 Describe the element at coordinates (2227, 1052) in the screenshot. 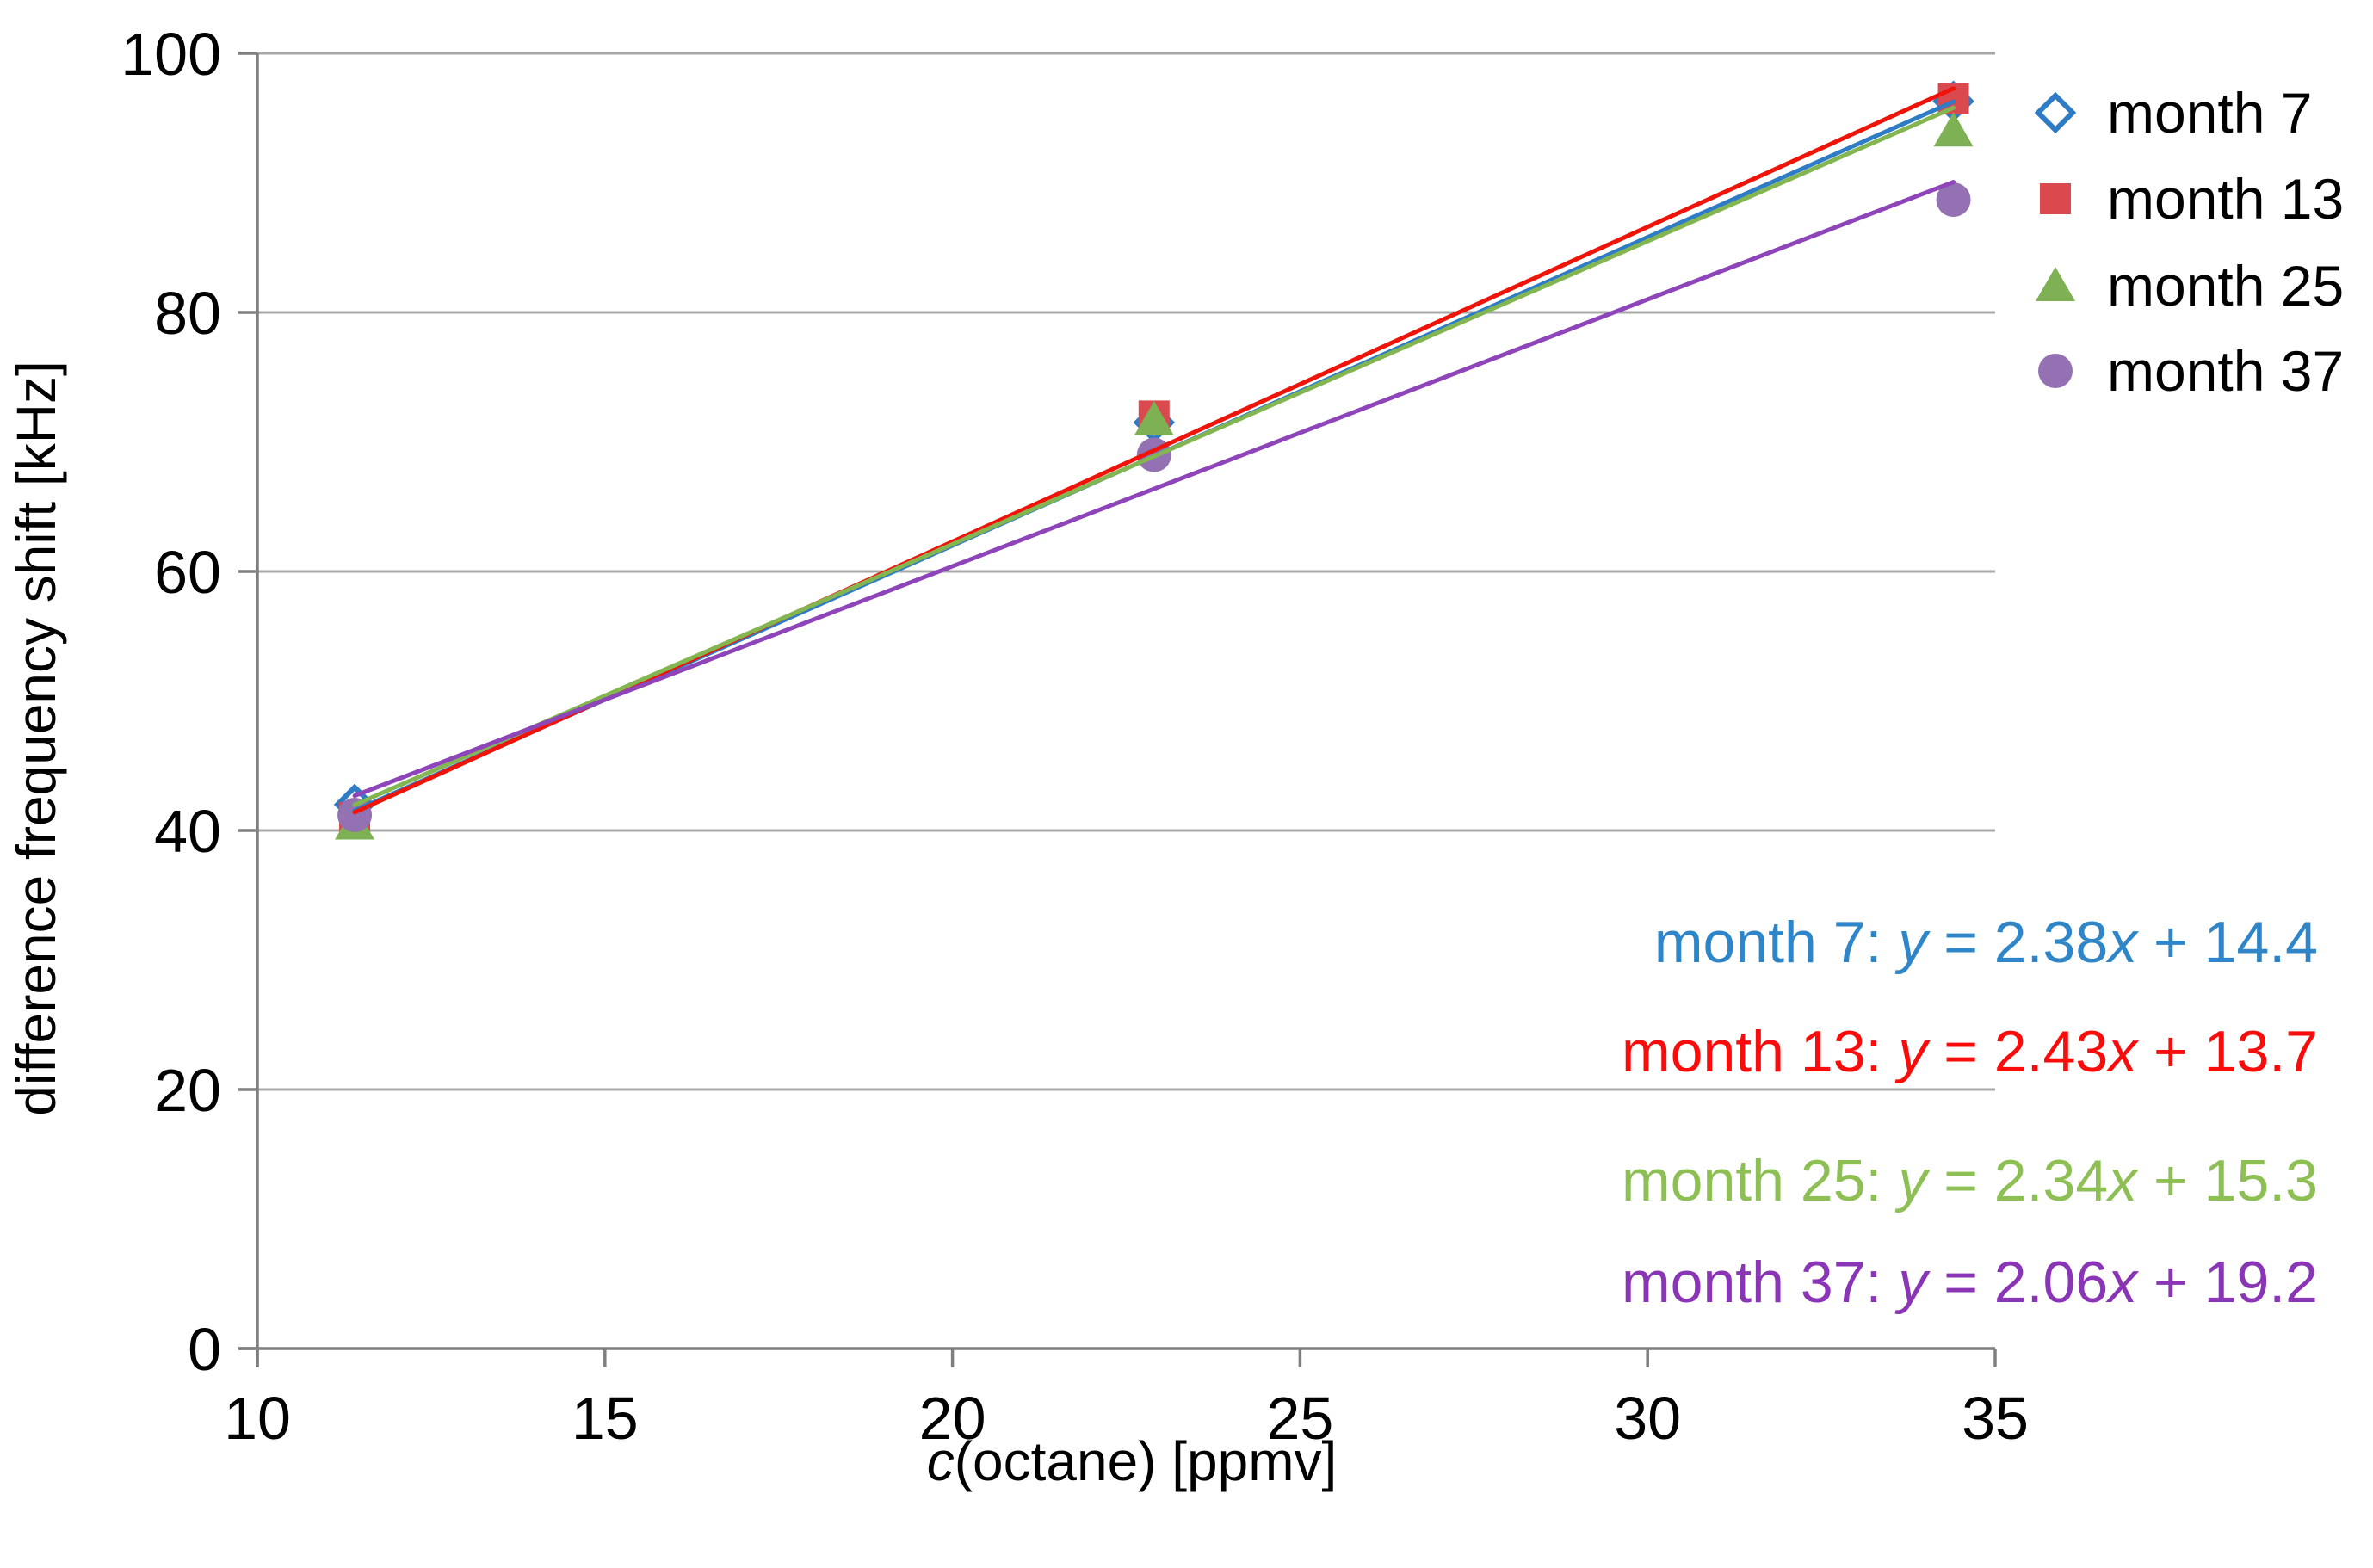

I see `equation-part: + 13.7` at that location.